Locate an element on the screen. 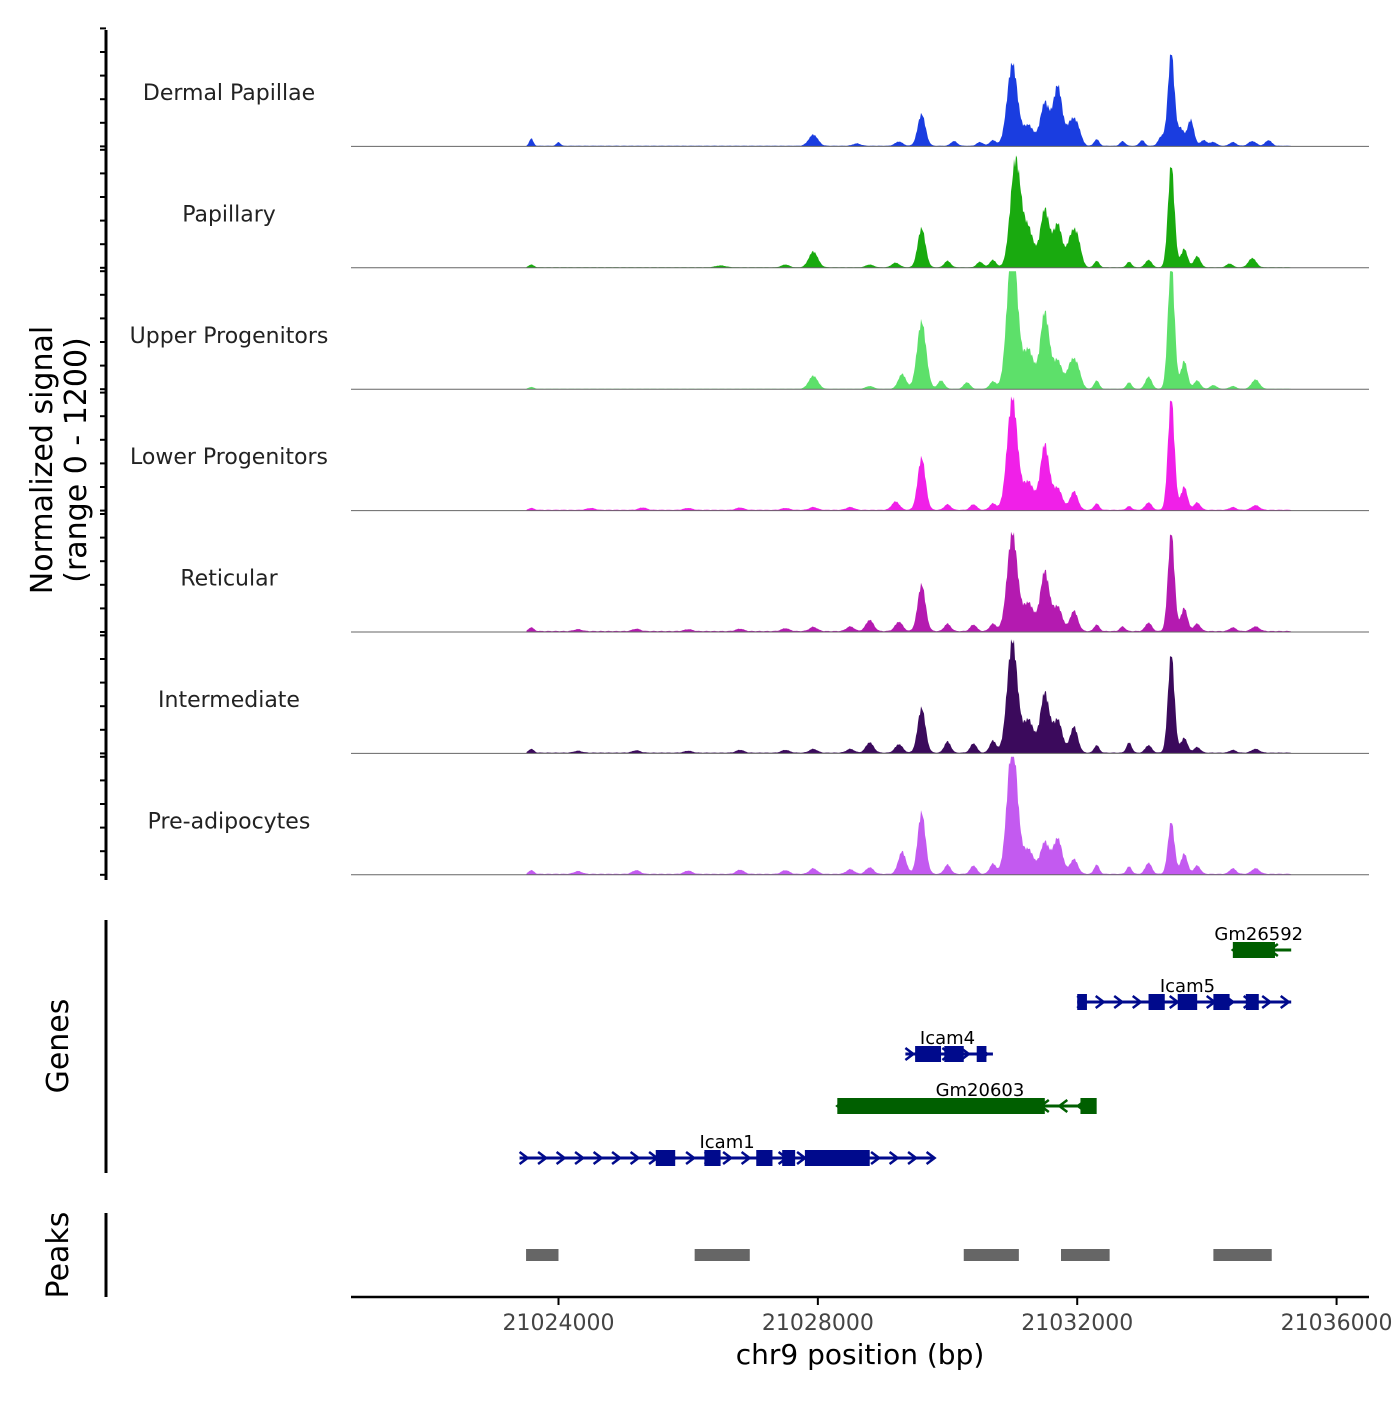 The height and width of the screenshot is (1404, 1400). x-tick-label: 21032000 is located at coordinates (1077, 1323).